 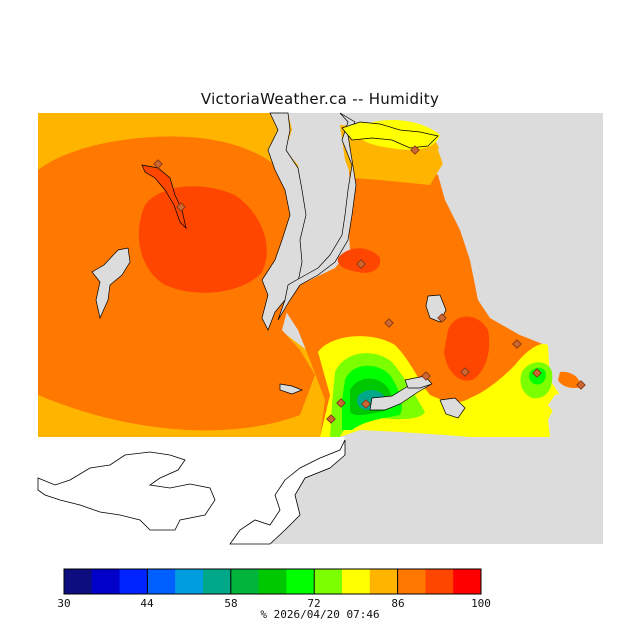 What do you see at coordinates (326, 614) in the screenshot?
I see `caption-timestamp: 2026/04/20 07:46` at bounding box center [326, 614].